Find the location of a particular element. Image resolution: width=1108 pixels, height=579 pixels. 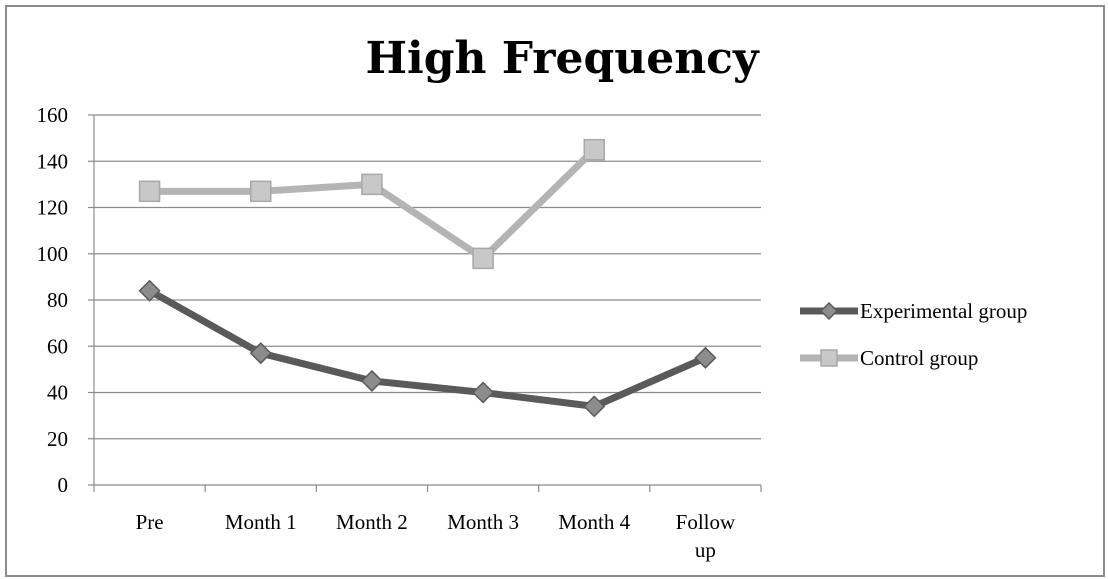

y-axis-tick-labels: 0 20 40 60 80 100 120 140 160 is located at coordinates (53, 300).